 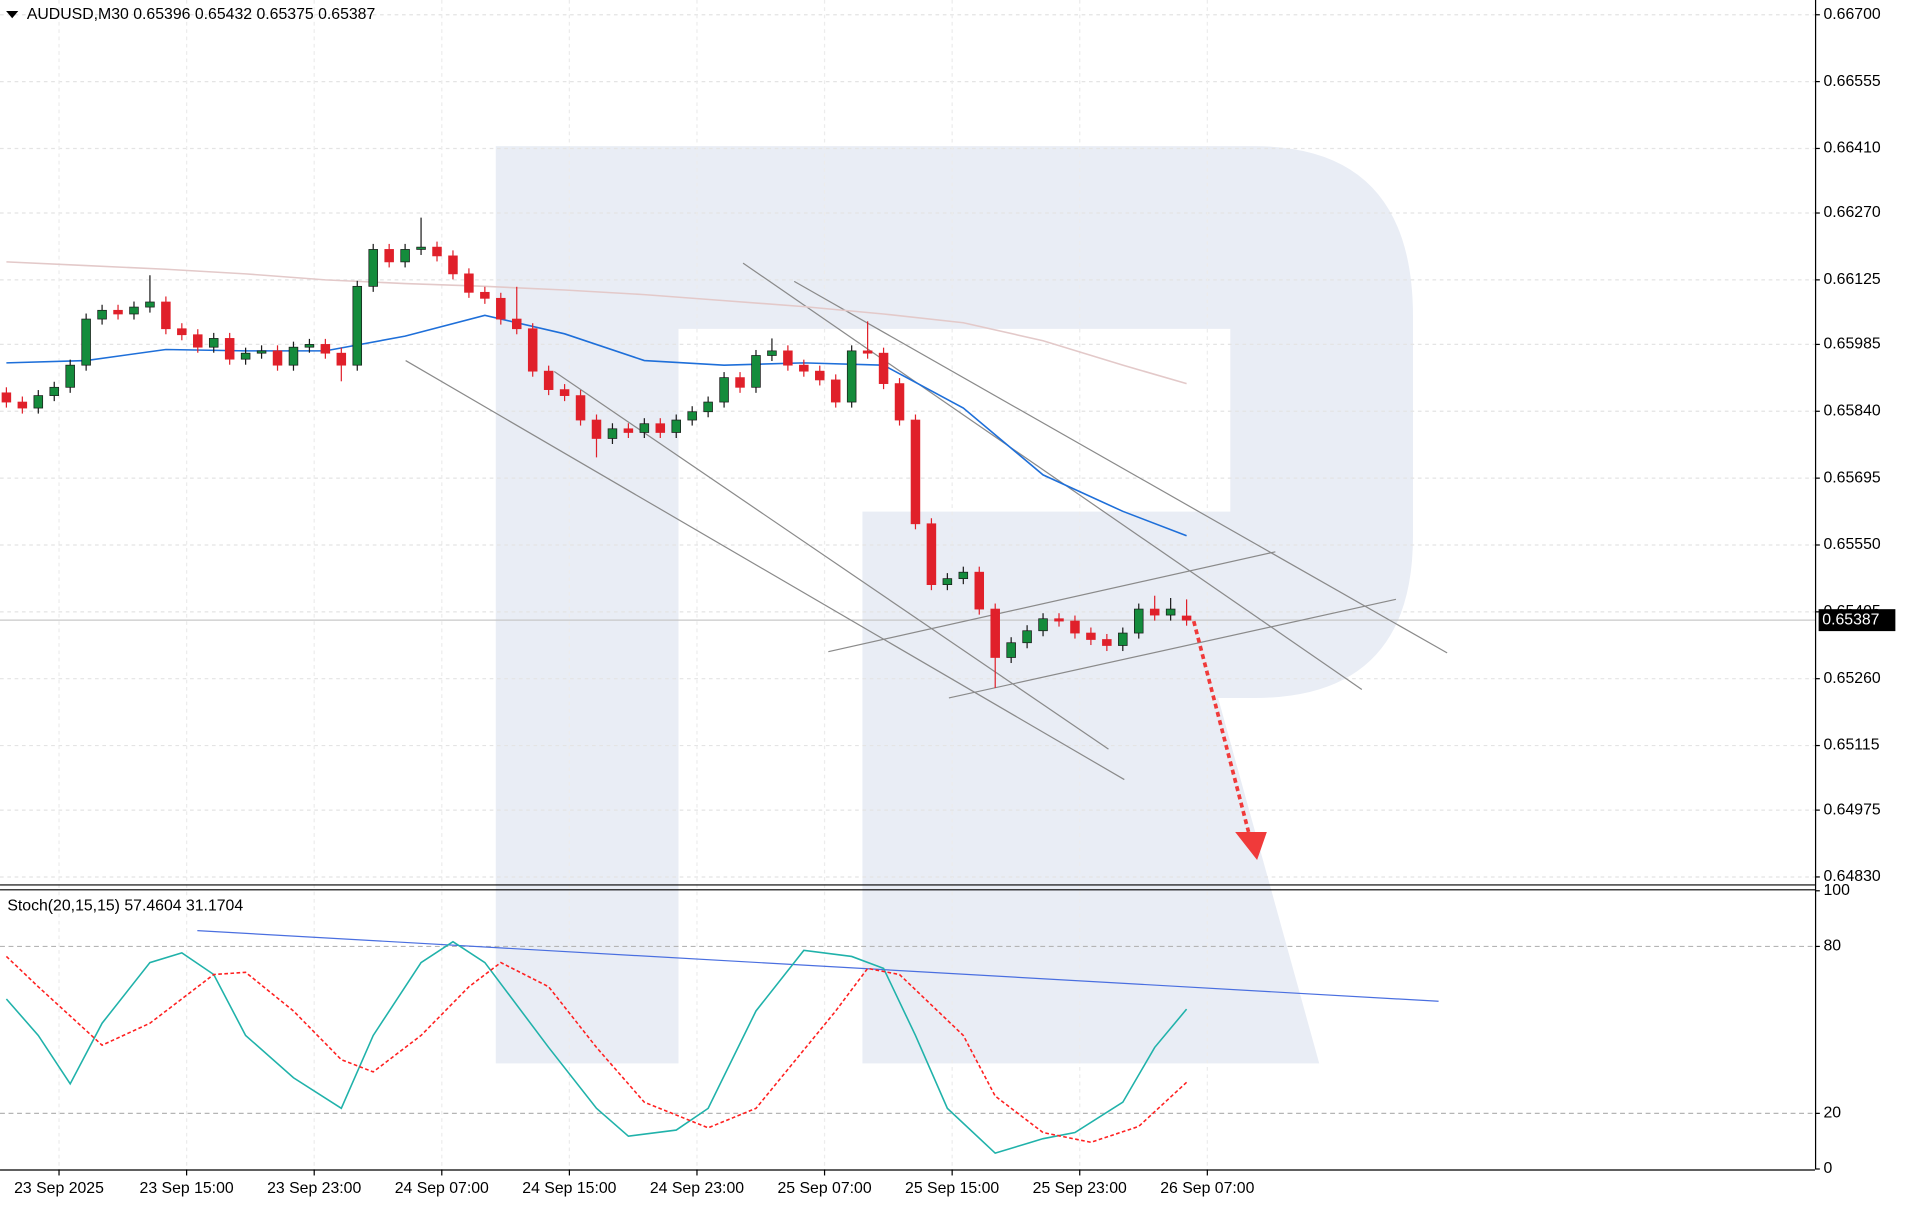 I want to click on x-tick-label: 26 Sep 07:00, so click(x=1207, y=1188).